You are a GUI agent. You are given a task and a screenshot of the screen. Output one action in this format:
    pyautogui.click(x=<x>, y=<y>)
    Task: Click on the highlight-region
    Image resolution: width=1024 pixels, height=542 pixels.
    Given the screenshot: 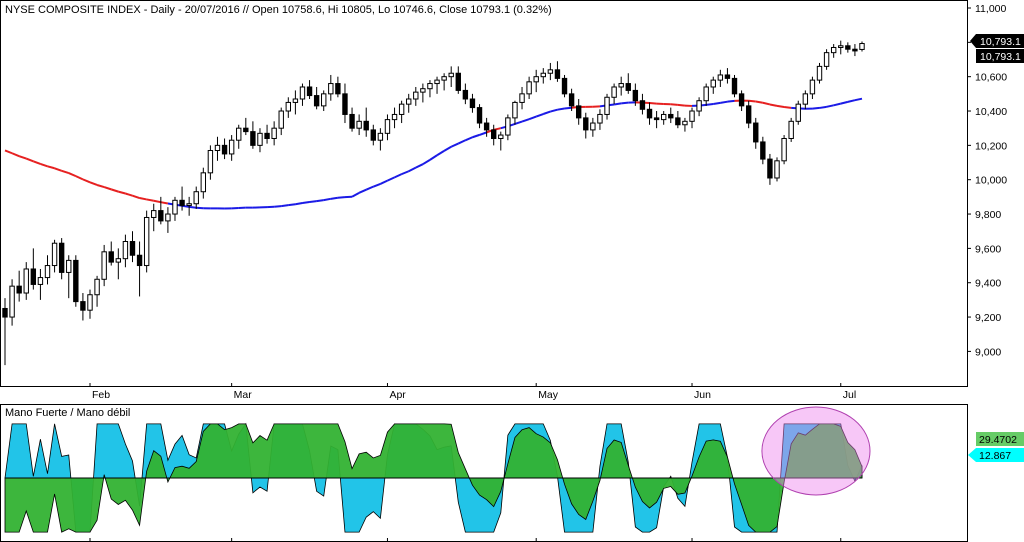 What is the action you would take?
    pyautogui.click(x=816, y=451)
    